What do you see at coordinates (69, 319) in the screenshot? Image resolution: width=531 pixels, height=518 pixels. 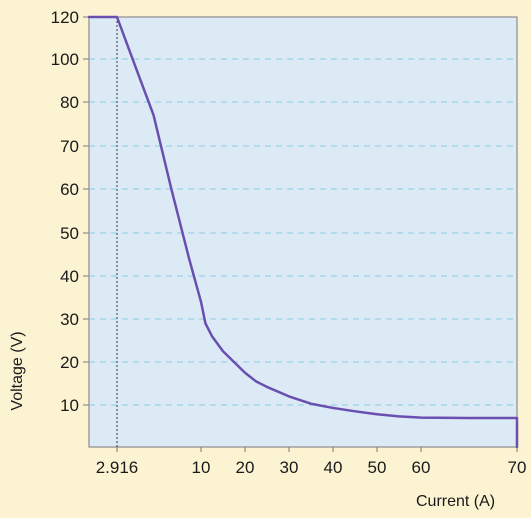 I see `y-tick-label-30: 30` at bounding box center [69, 319].